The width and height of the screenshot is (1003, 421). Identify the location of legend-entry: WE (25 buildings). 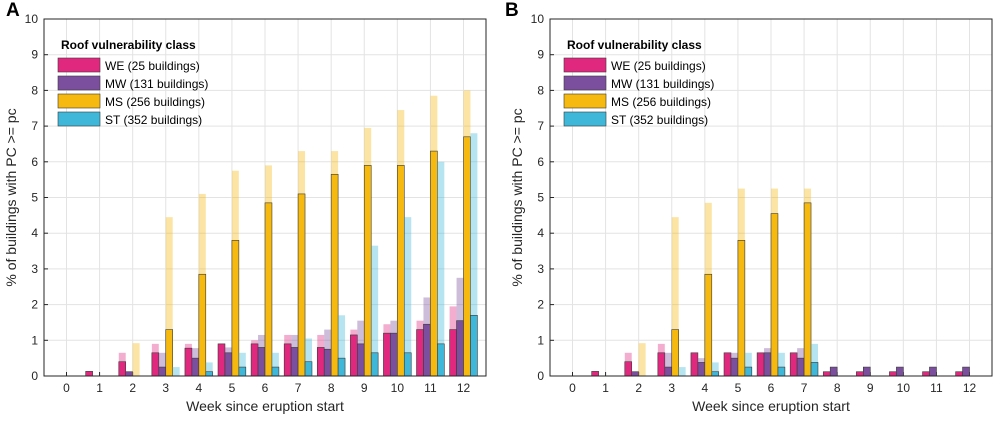
(658, 66).